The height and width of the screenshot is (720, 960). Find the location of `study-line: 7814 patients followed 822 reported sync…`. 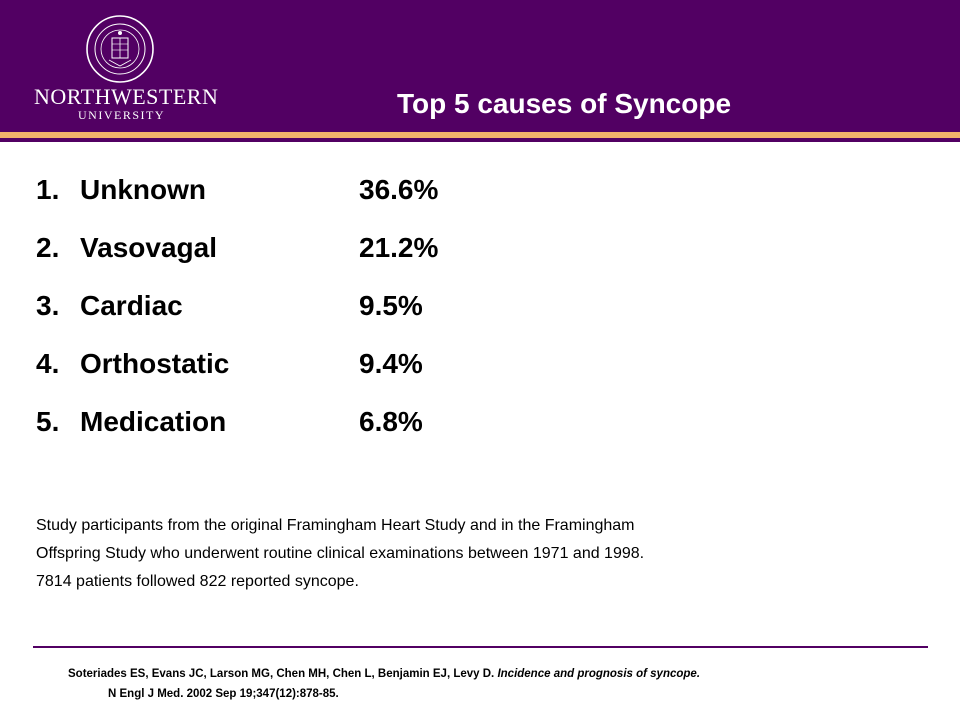

study-line: 7814 patients followed 822 reported sync… is located at coordinates (197, 581).